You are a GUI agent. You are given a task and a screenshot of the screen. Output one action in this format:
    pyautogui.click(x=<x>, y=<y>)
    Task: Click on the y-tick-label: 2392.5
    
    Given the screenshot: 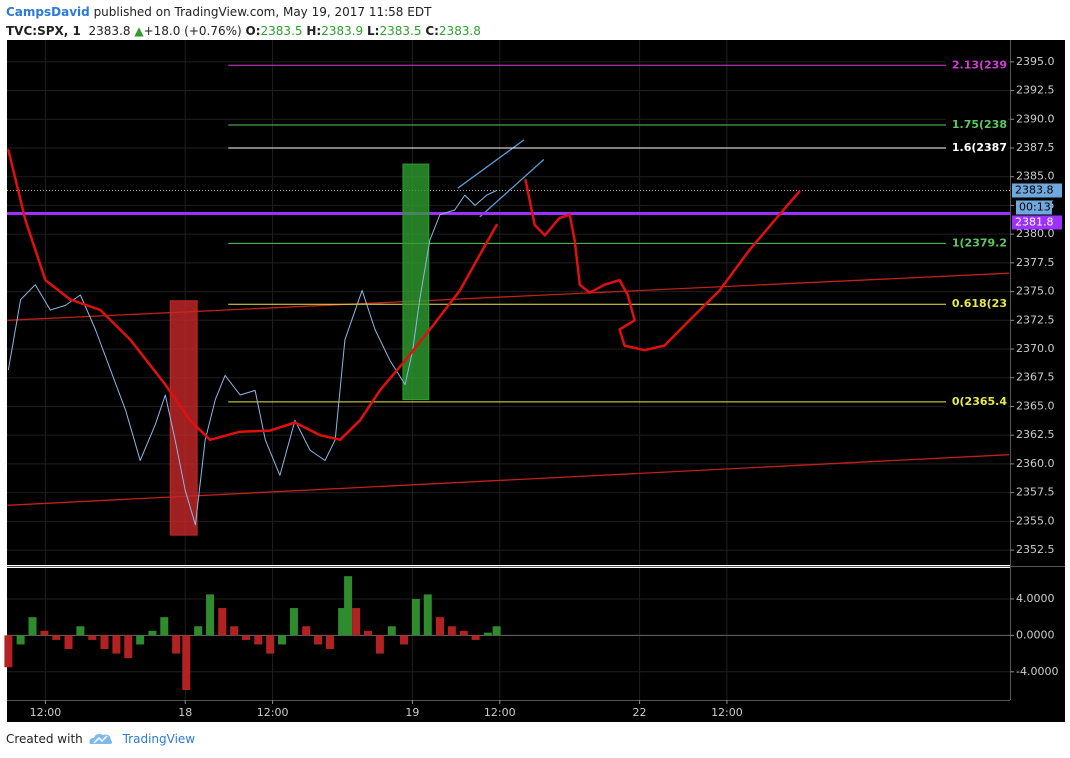 What is the action you would take?
    pyautogui.click(x=1035, y=90)
    